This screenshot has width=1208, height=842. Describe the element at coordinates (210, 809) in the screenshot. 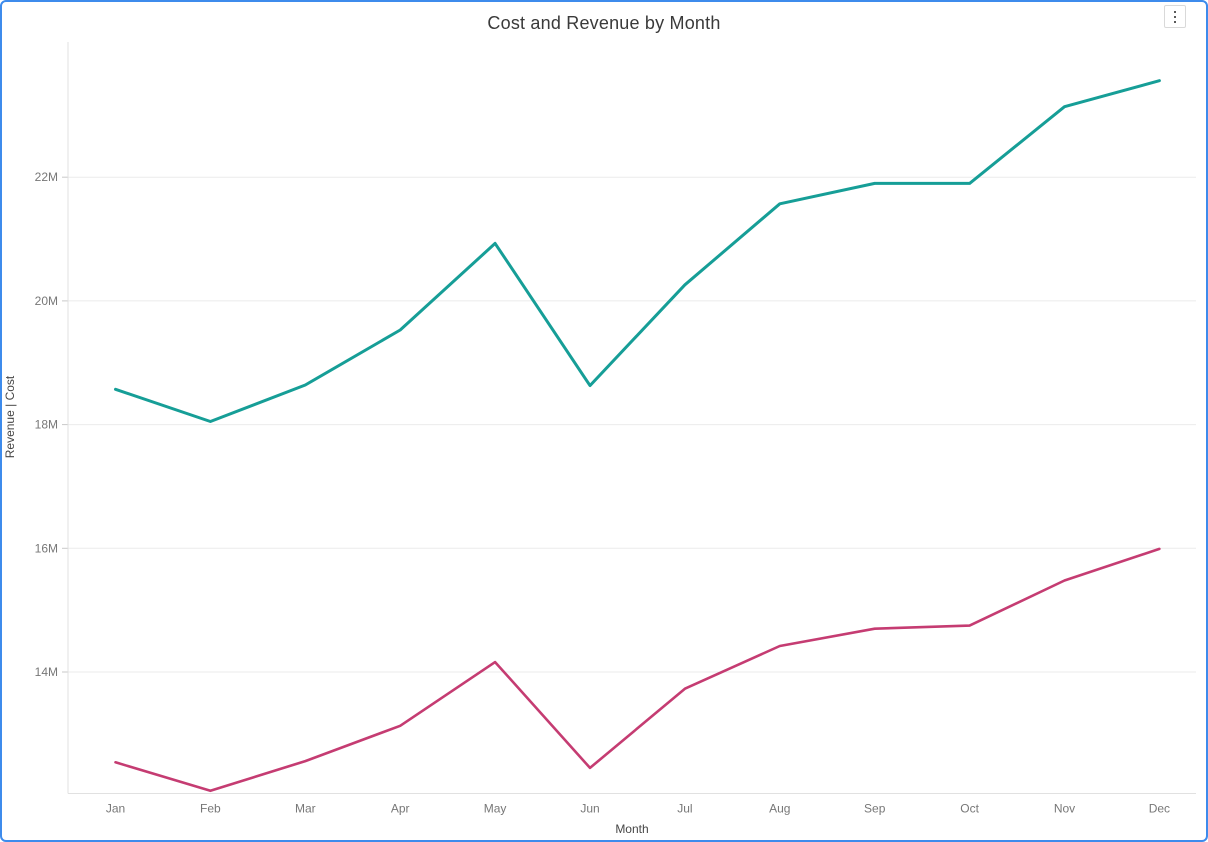

I see `x-tick-label: Feb` at that location.